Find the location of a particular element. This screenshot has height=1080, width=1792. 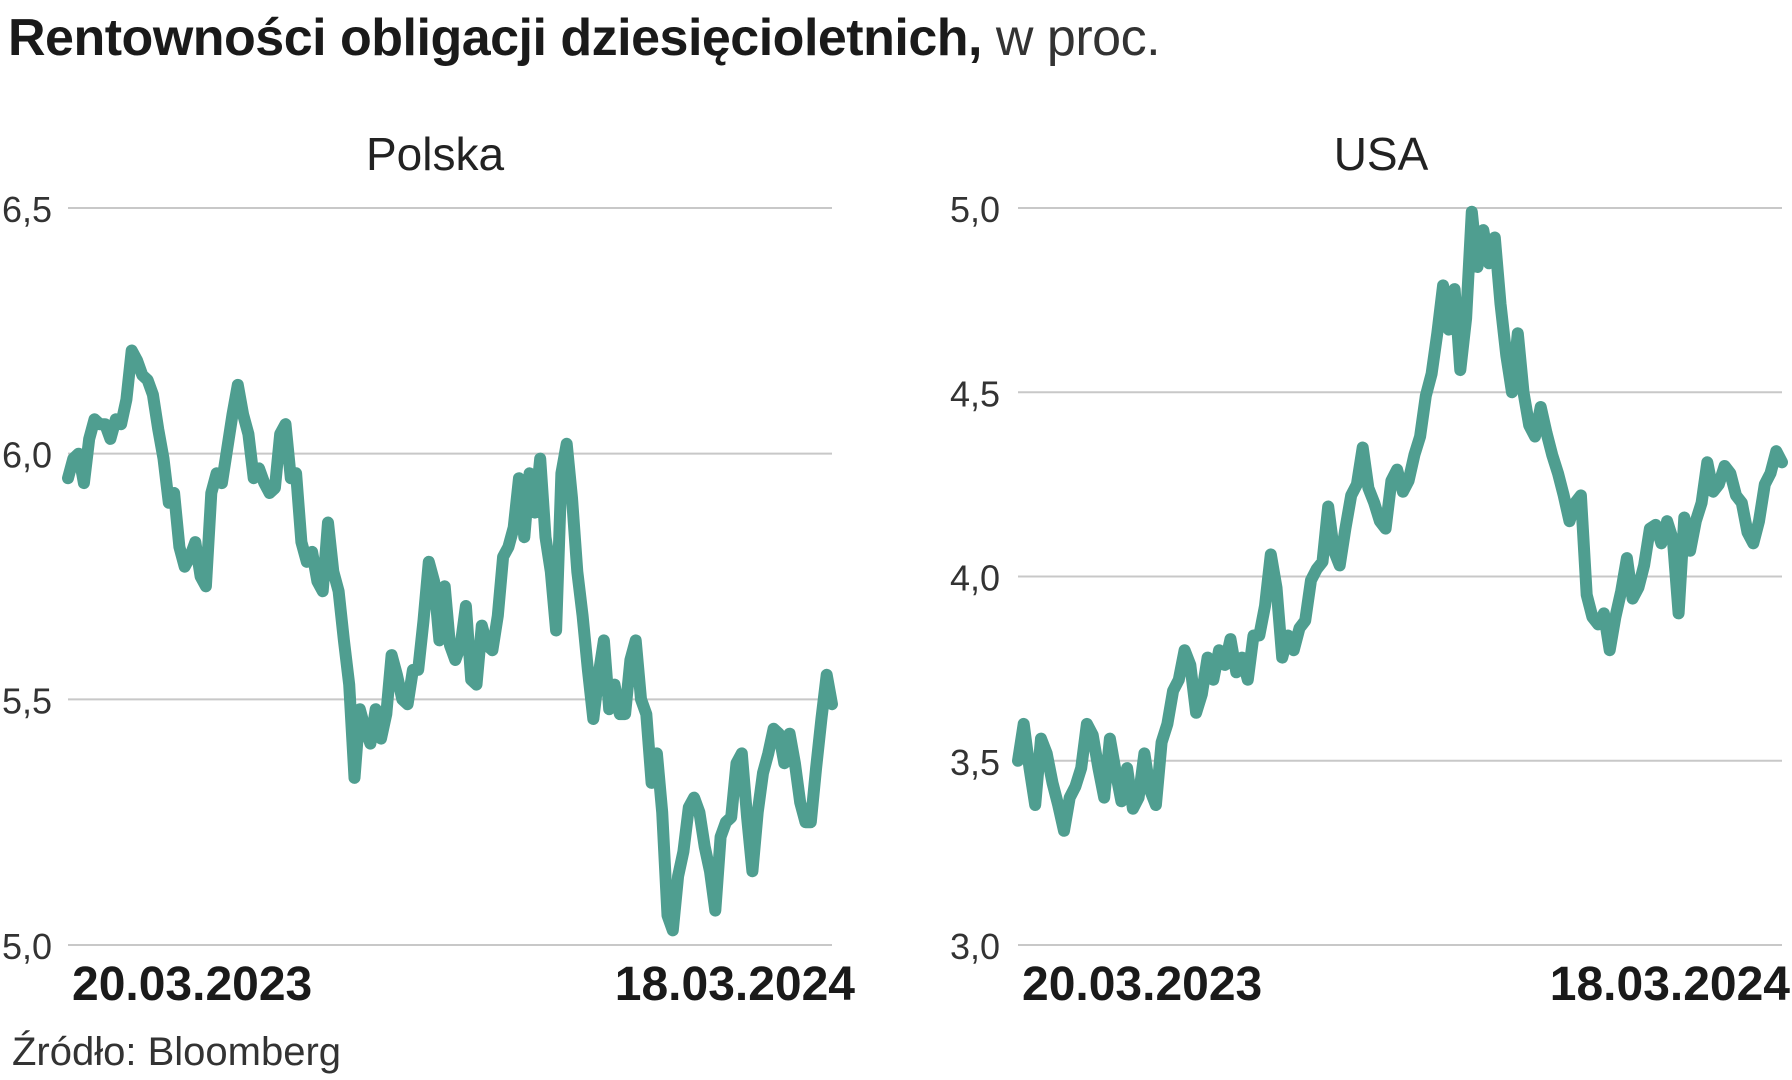

chart-title-main: Rentowności obligacji dziesięcioletnich, is located at coordinates (495, 38).